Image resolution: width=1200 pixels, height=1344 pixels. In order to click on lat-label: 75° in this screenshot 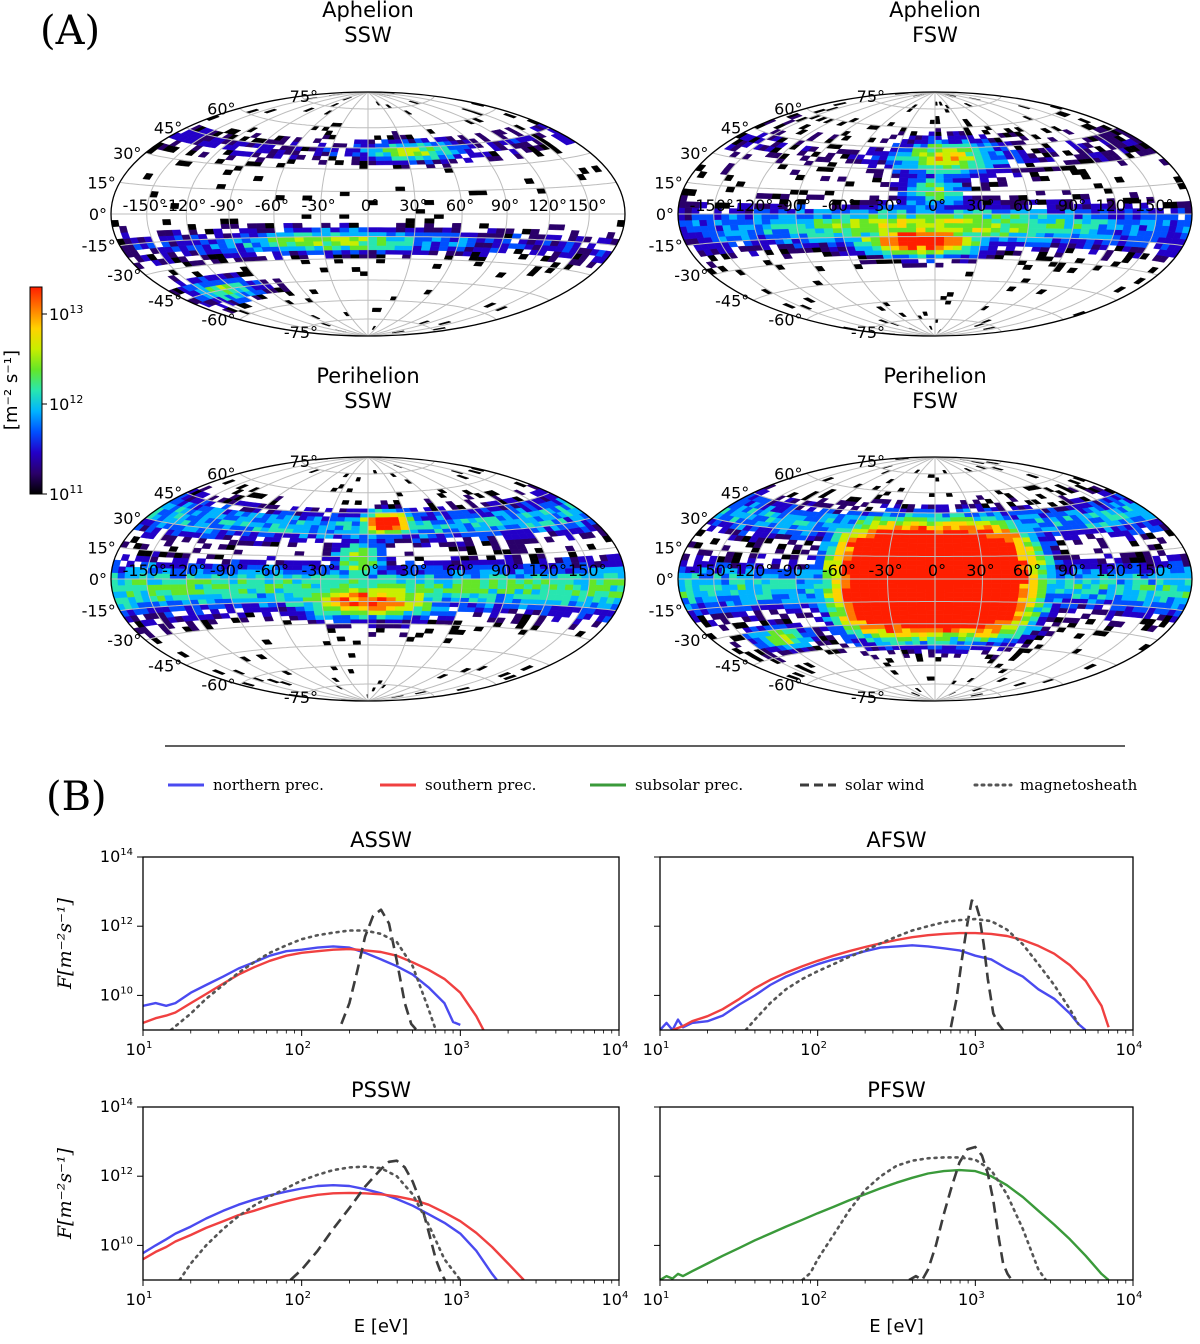, I will do `click(304, 461)`.